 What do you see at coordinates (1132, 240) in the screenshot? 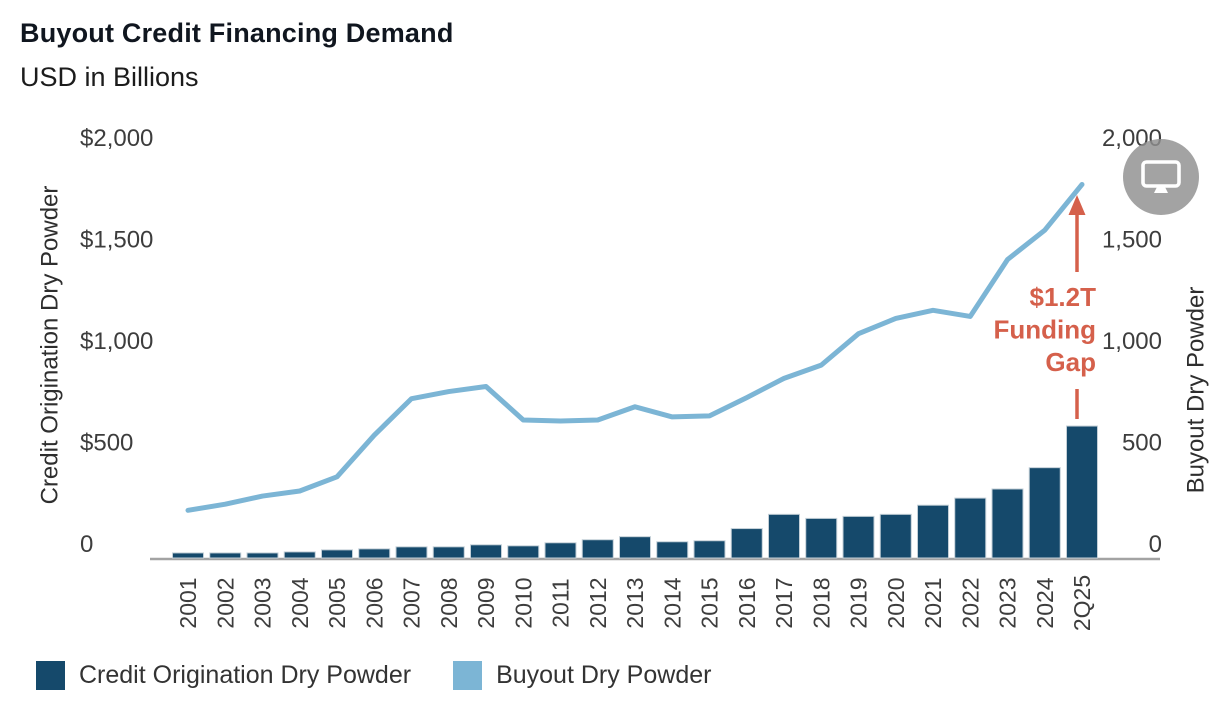
I see `right-axis-tick: 1,500` at bounding box center [1132, 240].